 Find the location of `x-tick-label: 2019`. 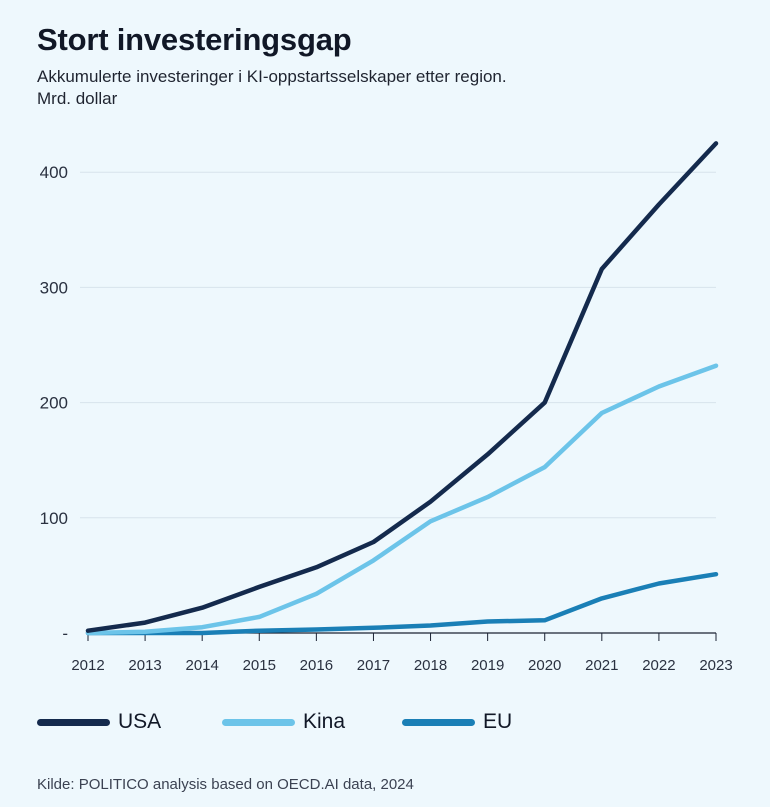

x-tick-label: 2019 is located at coordinates (487, 665).